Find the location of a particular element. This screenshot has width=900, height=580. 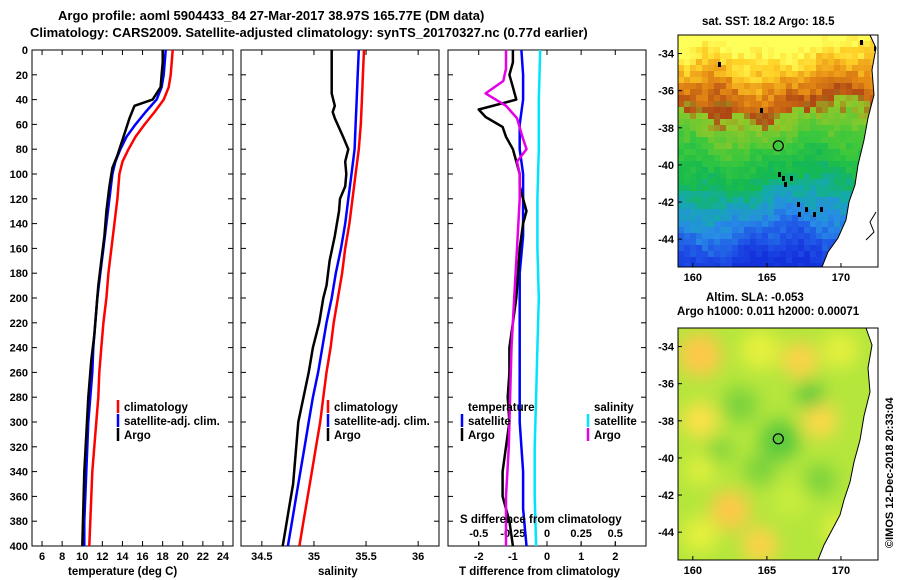

map-y-tick-label: -34 is located at coordinates (666, 55).